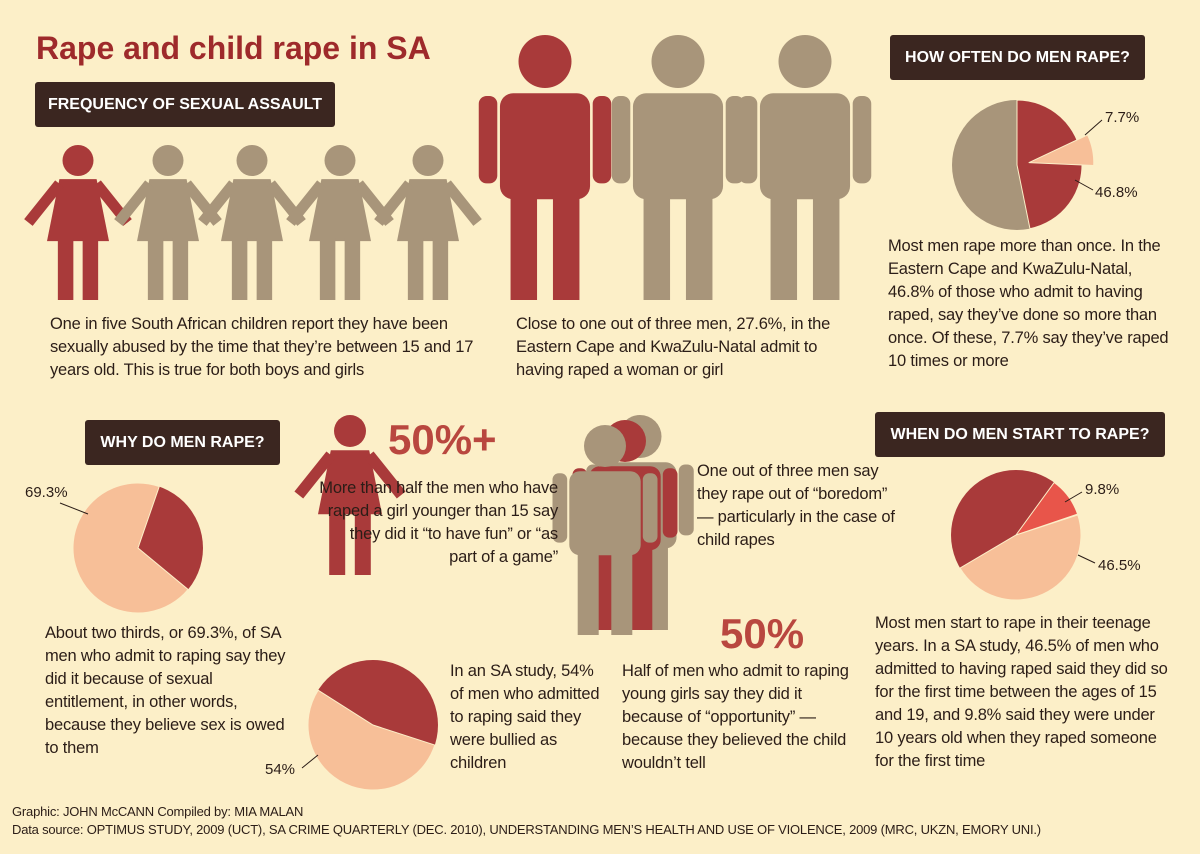 Image resolution: width=1200 pixels, height=854 pixels. Describe the element at coordinates (1116, 192) in the screenshot. I see `pie-label: 46.8%` at that location.